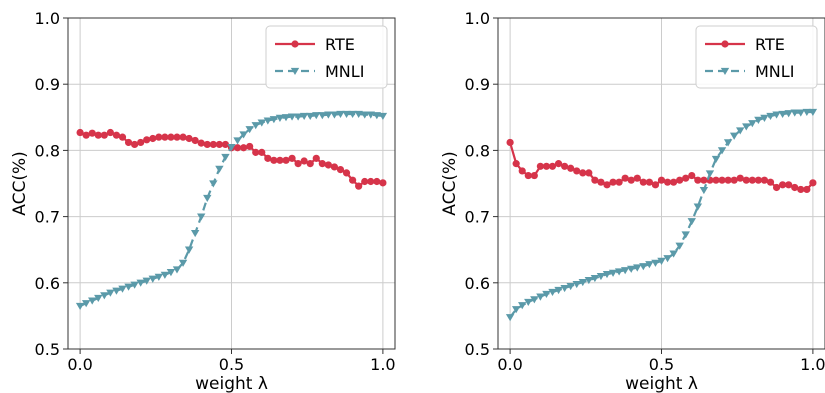 The height and width of the screenshot is (393, 825). I want to click on series-rte, so click(231, 159).